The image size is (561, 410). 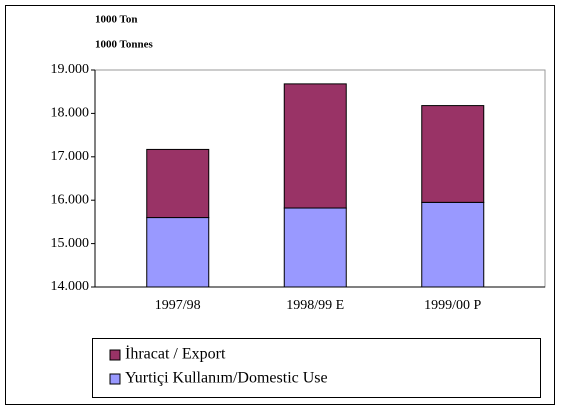 What do you see at coordinates (316, 368) in the screenshot?
I see `legend-box` at bounding box center [316, 368].